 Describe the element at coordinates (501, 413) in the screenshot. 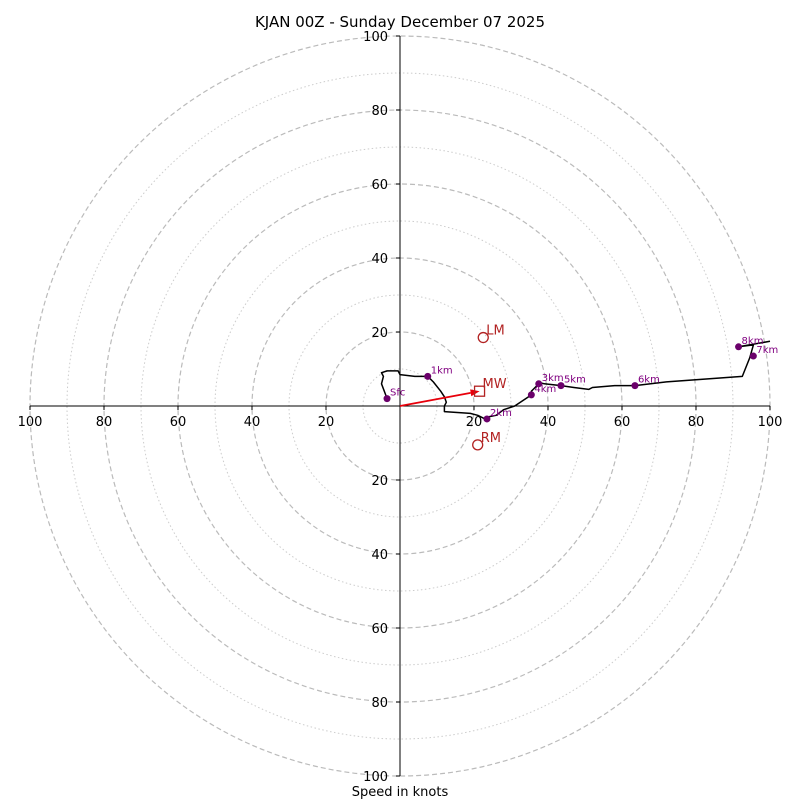

I see `height-label-2km: 2km` at that location.